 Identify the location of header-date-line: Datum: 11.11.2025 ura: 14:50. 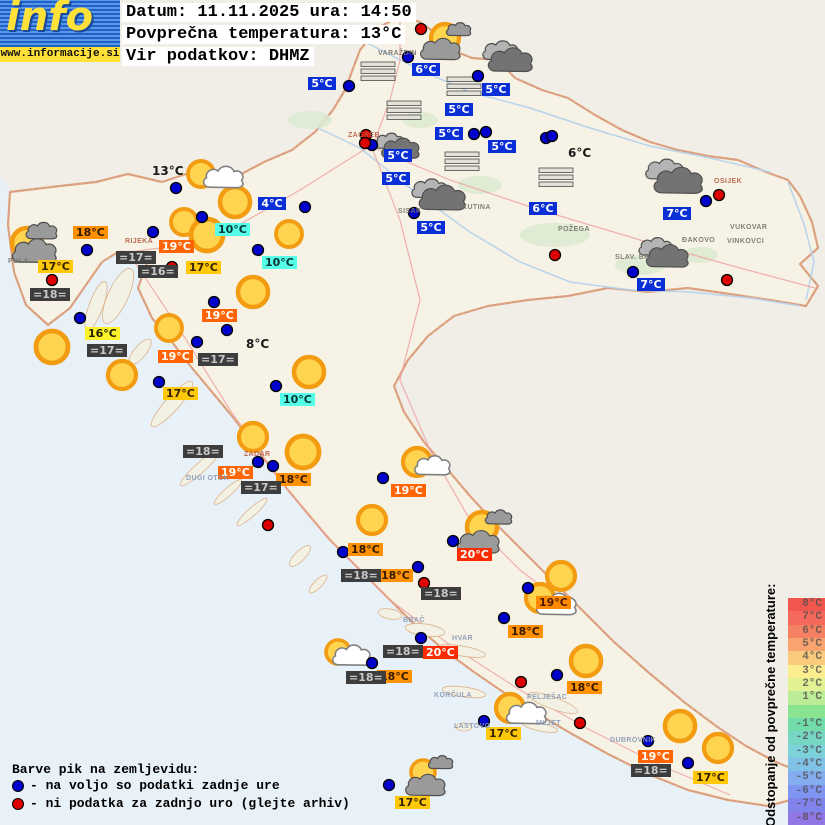
(269, 12).